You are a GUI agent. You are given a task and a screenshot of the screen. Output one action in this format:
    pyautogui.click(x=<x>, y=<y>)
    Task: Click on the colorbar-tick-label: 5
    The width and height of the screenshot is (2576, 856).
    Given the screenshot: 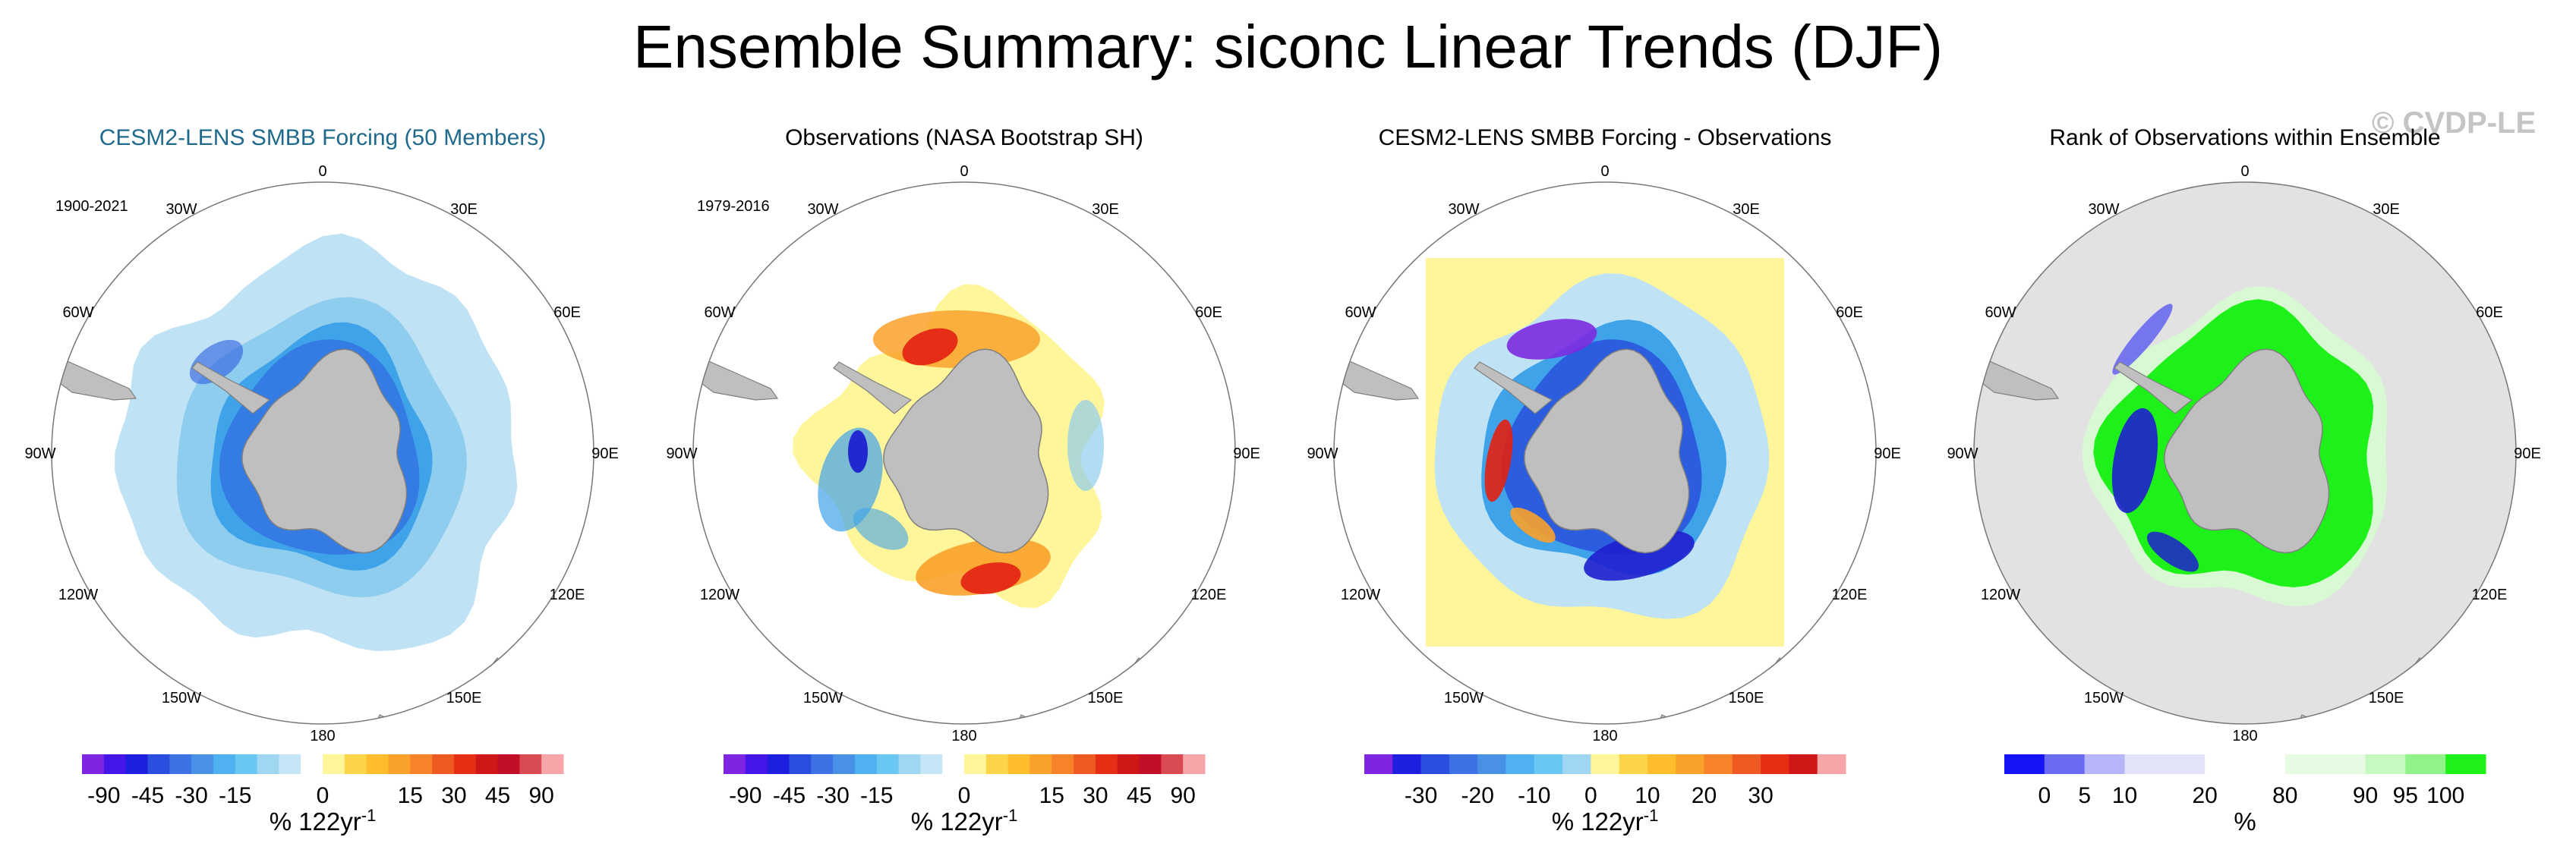 What is the action you would take?
    pyautogui.click(x=2084, y=795)
    